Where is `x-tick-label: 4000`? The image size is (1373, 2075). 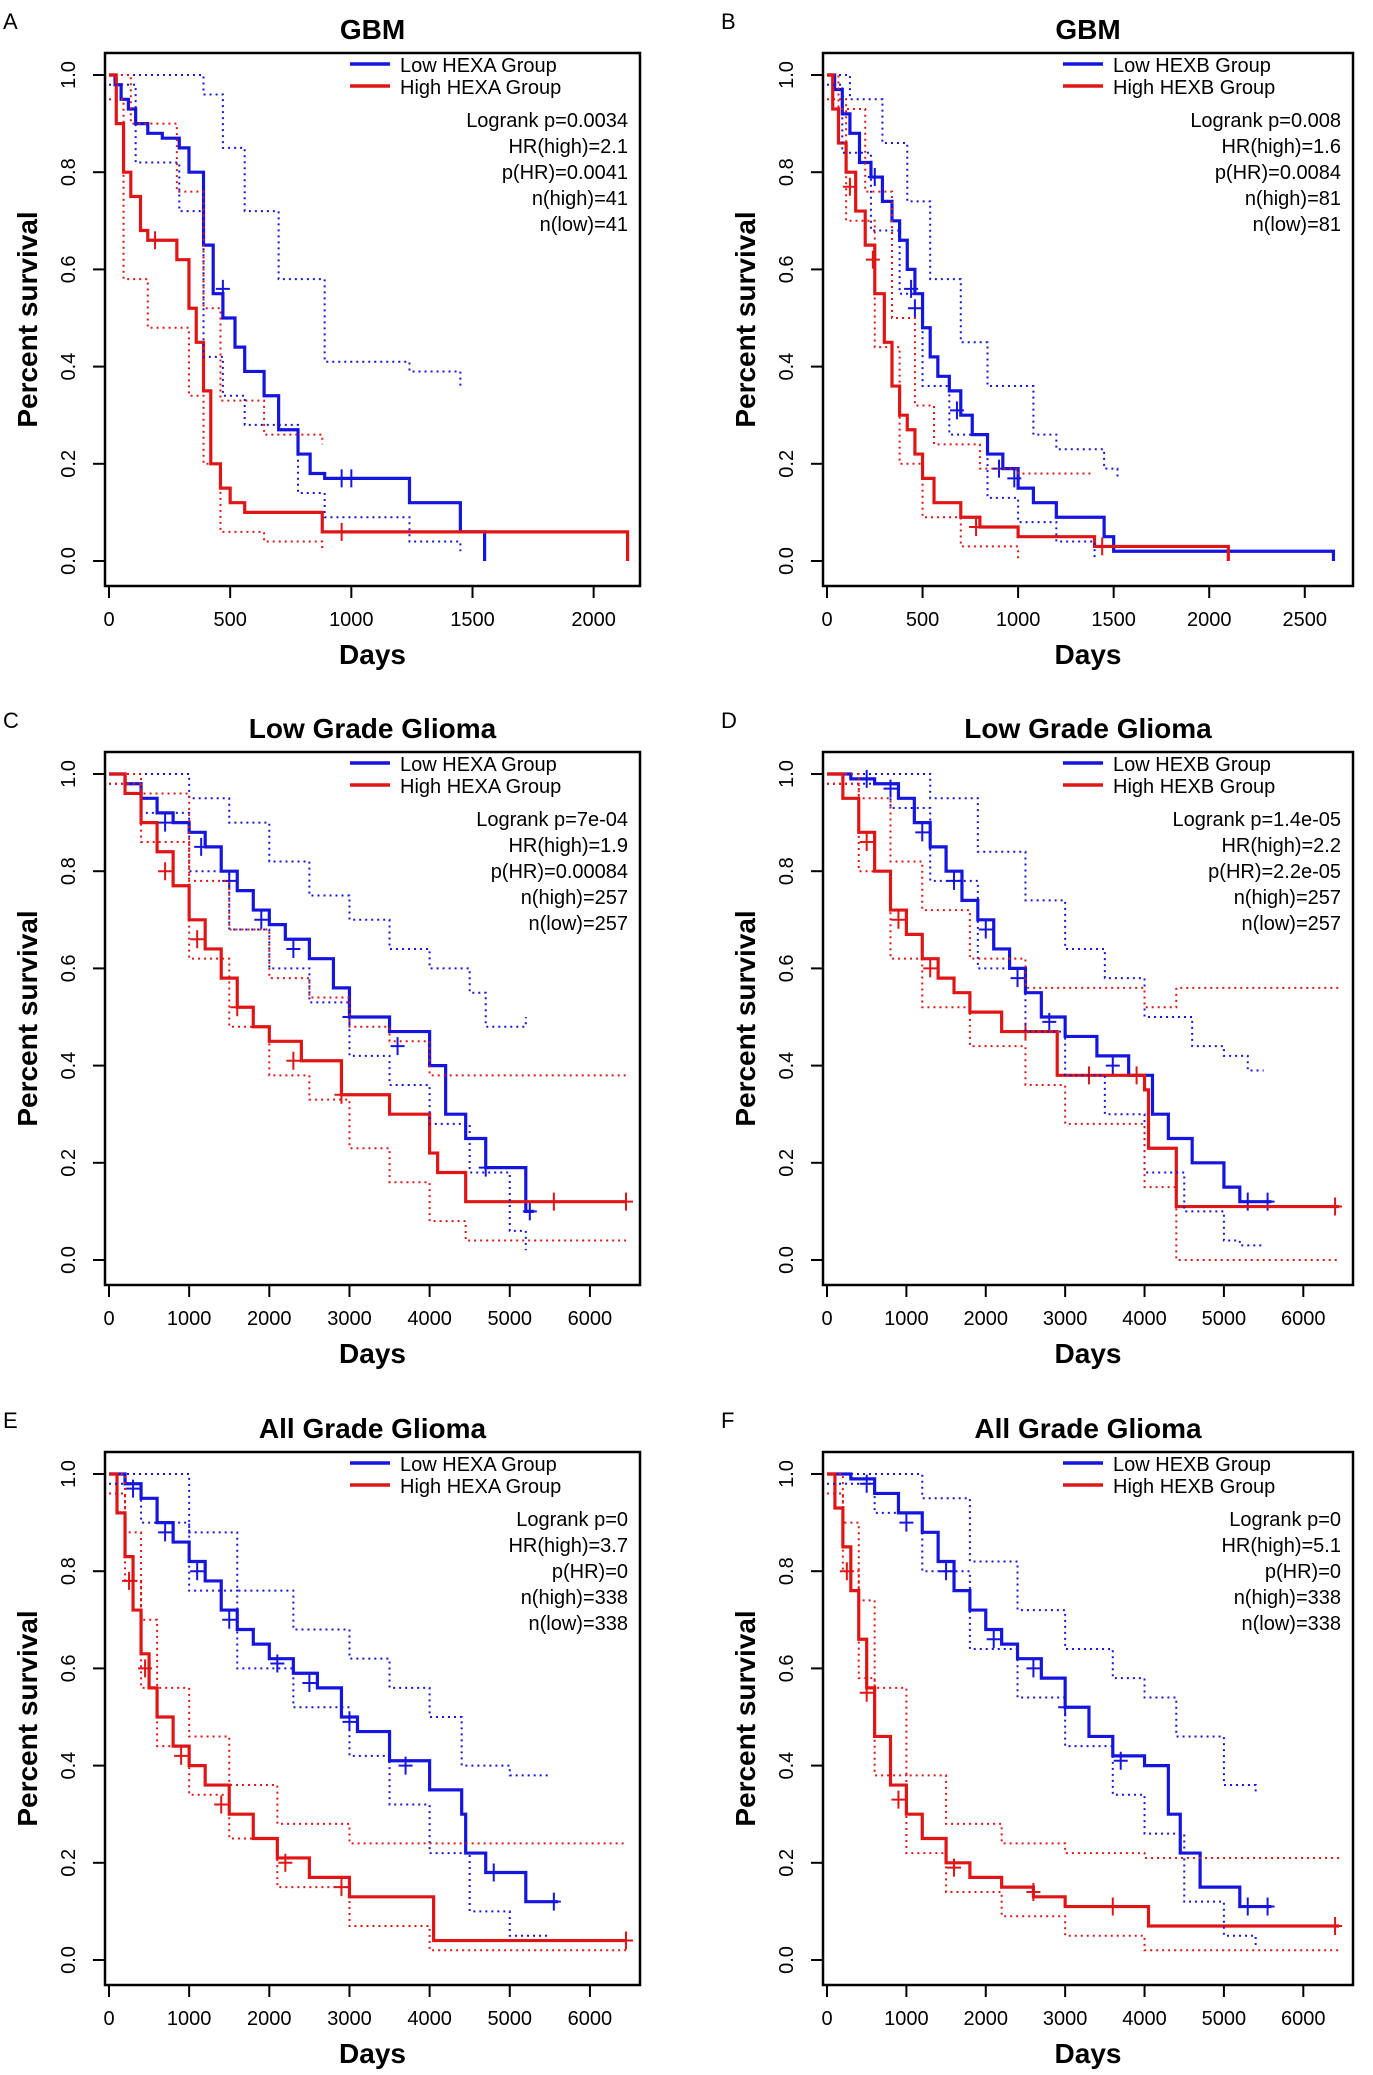
x-tick-label: 4000 is located at coordinates (1144, 1319).